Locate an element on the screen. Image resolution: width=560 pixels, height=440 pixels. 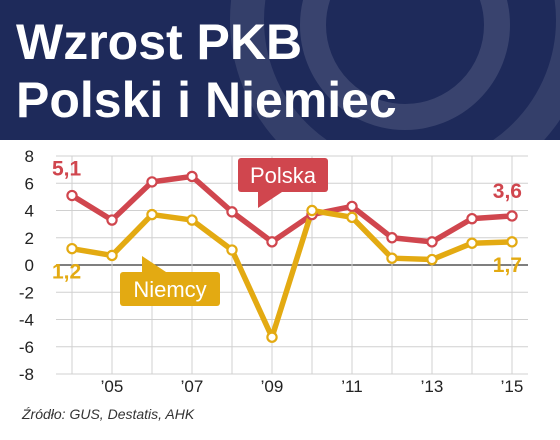
chart-title-line-2: Polski i Niemiec is located at coordinates (206, 100).